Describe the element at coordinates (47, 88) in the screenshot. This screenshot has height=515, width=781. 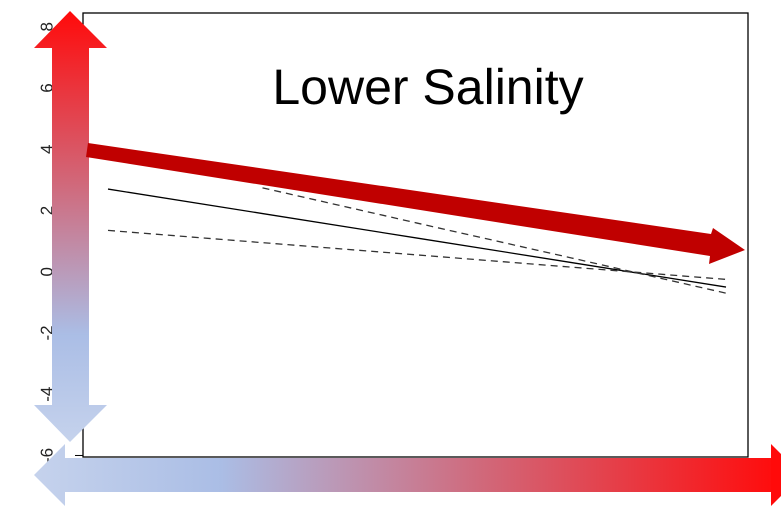
I see `y-tick-label: 6` at that location.